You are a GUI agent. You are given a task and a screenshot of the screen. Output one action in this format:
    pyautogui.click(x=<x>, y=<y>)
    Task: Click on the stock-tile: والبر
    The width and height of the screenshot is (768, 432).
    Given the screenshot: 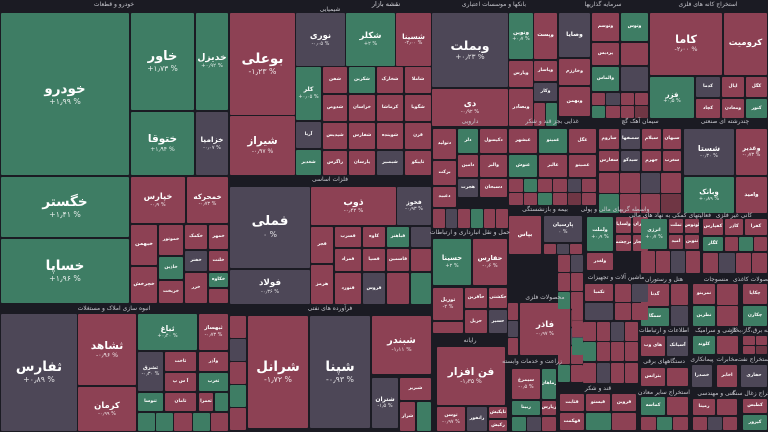 What is the action you would take?
    pyautogui.click(x=493, y=166)
    